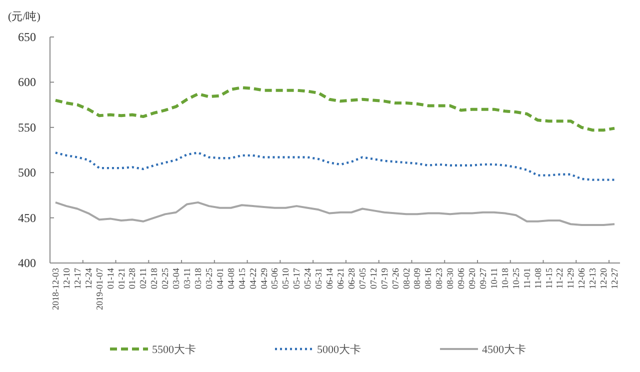 This screenshot has width=640, height=372. I want to click on x-tick-label: 10-11, so click(493, 278).